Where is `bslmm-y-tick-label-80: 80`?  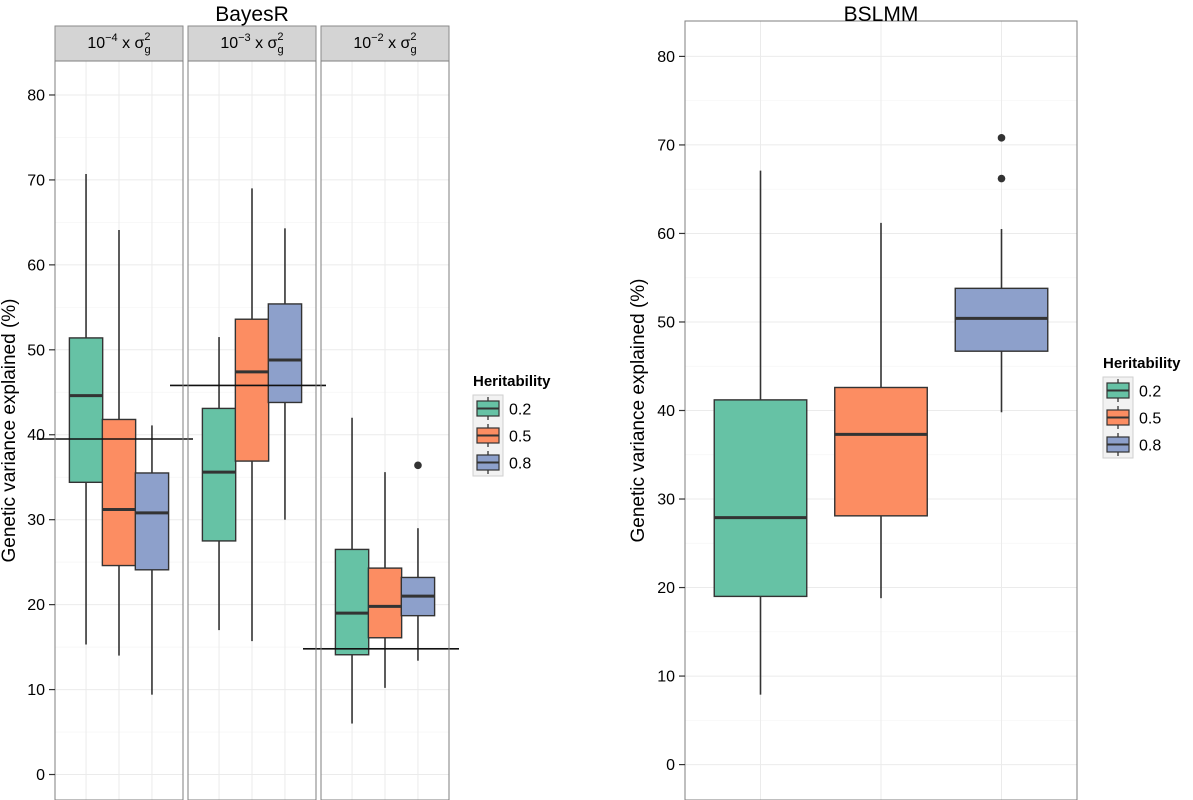 bslmm-y-tick-label-80: 80 is located at coordinates (666, 57).